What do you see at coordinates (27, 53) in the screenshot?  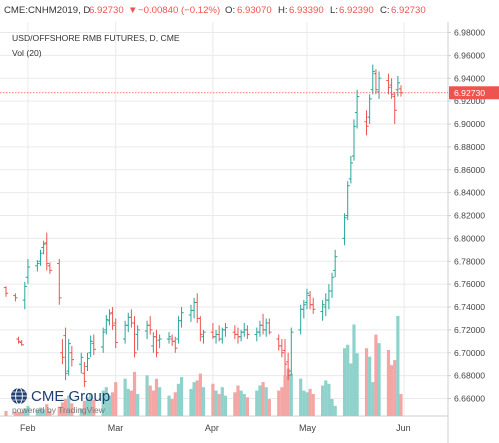 I see `volume-label: Vol (20)` at bounding box center [27, 53].